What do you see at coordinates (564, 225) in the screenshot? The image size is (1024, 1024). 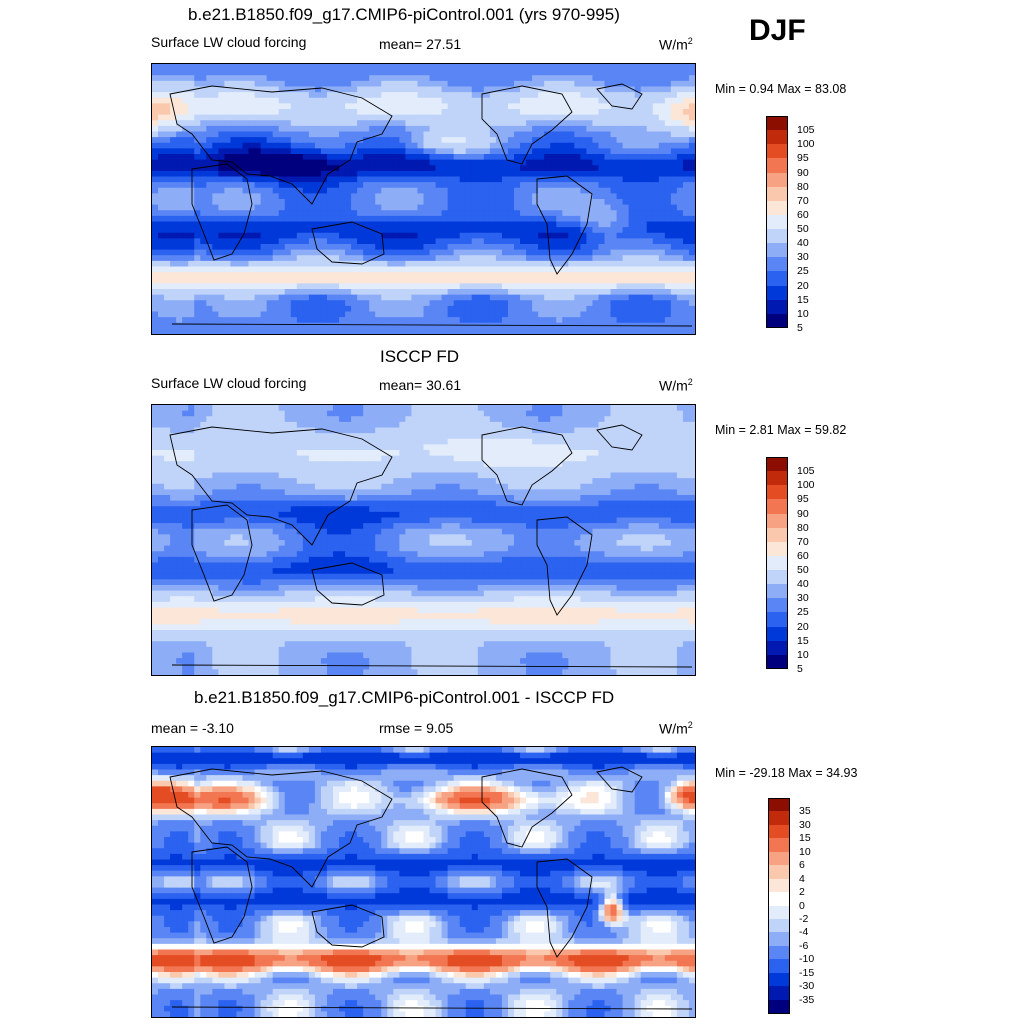 I see `coastline` at bounding box center [564, 225].